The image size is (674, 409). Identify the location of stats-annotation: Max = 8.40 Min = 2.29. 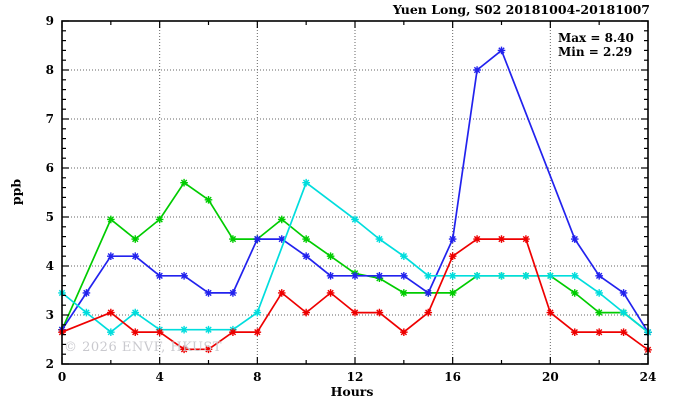
(596, 45).